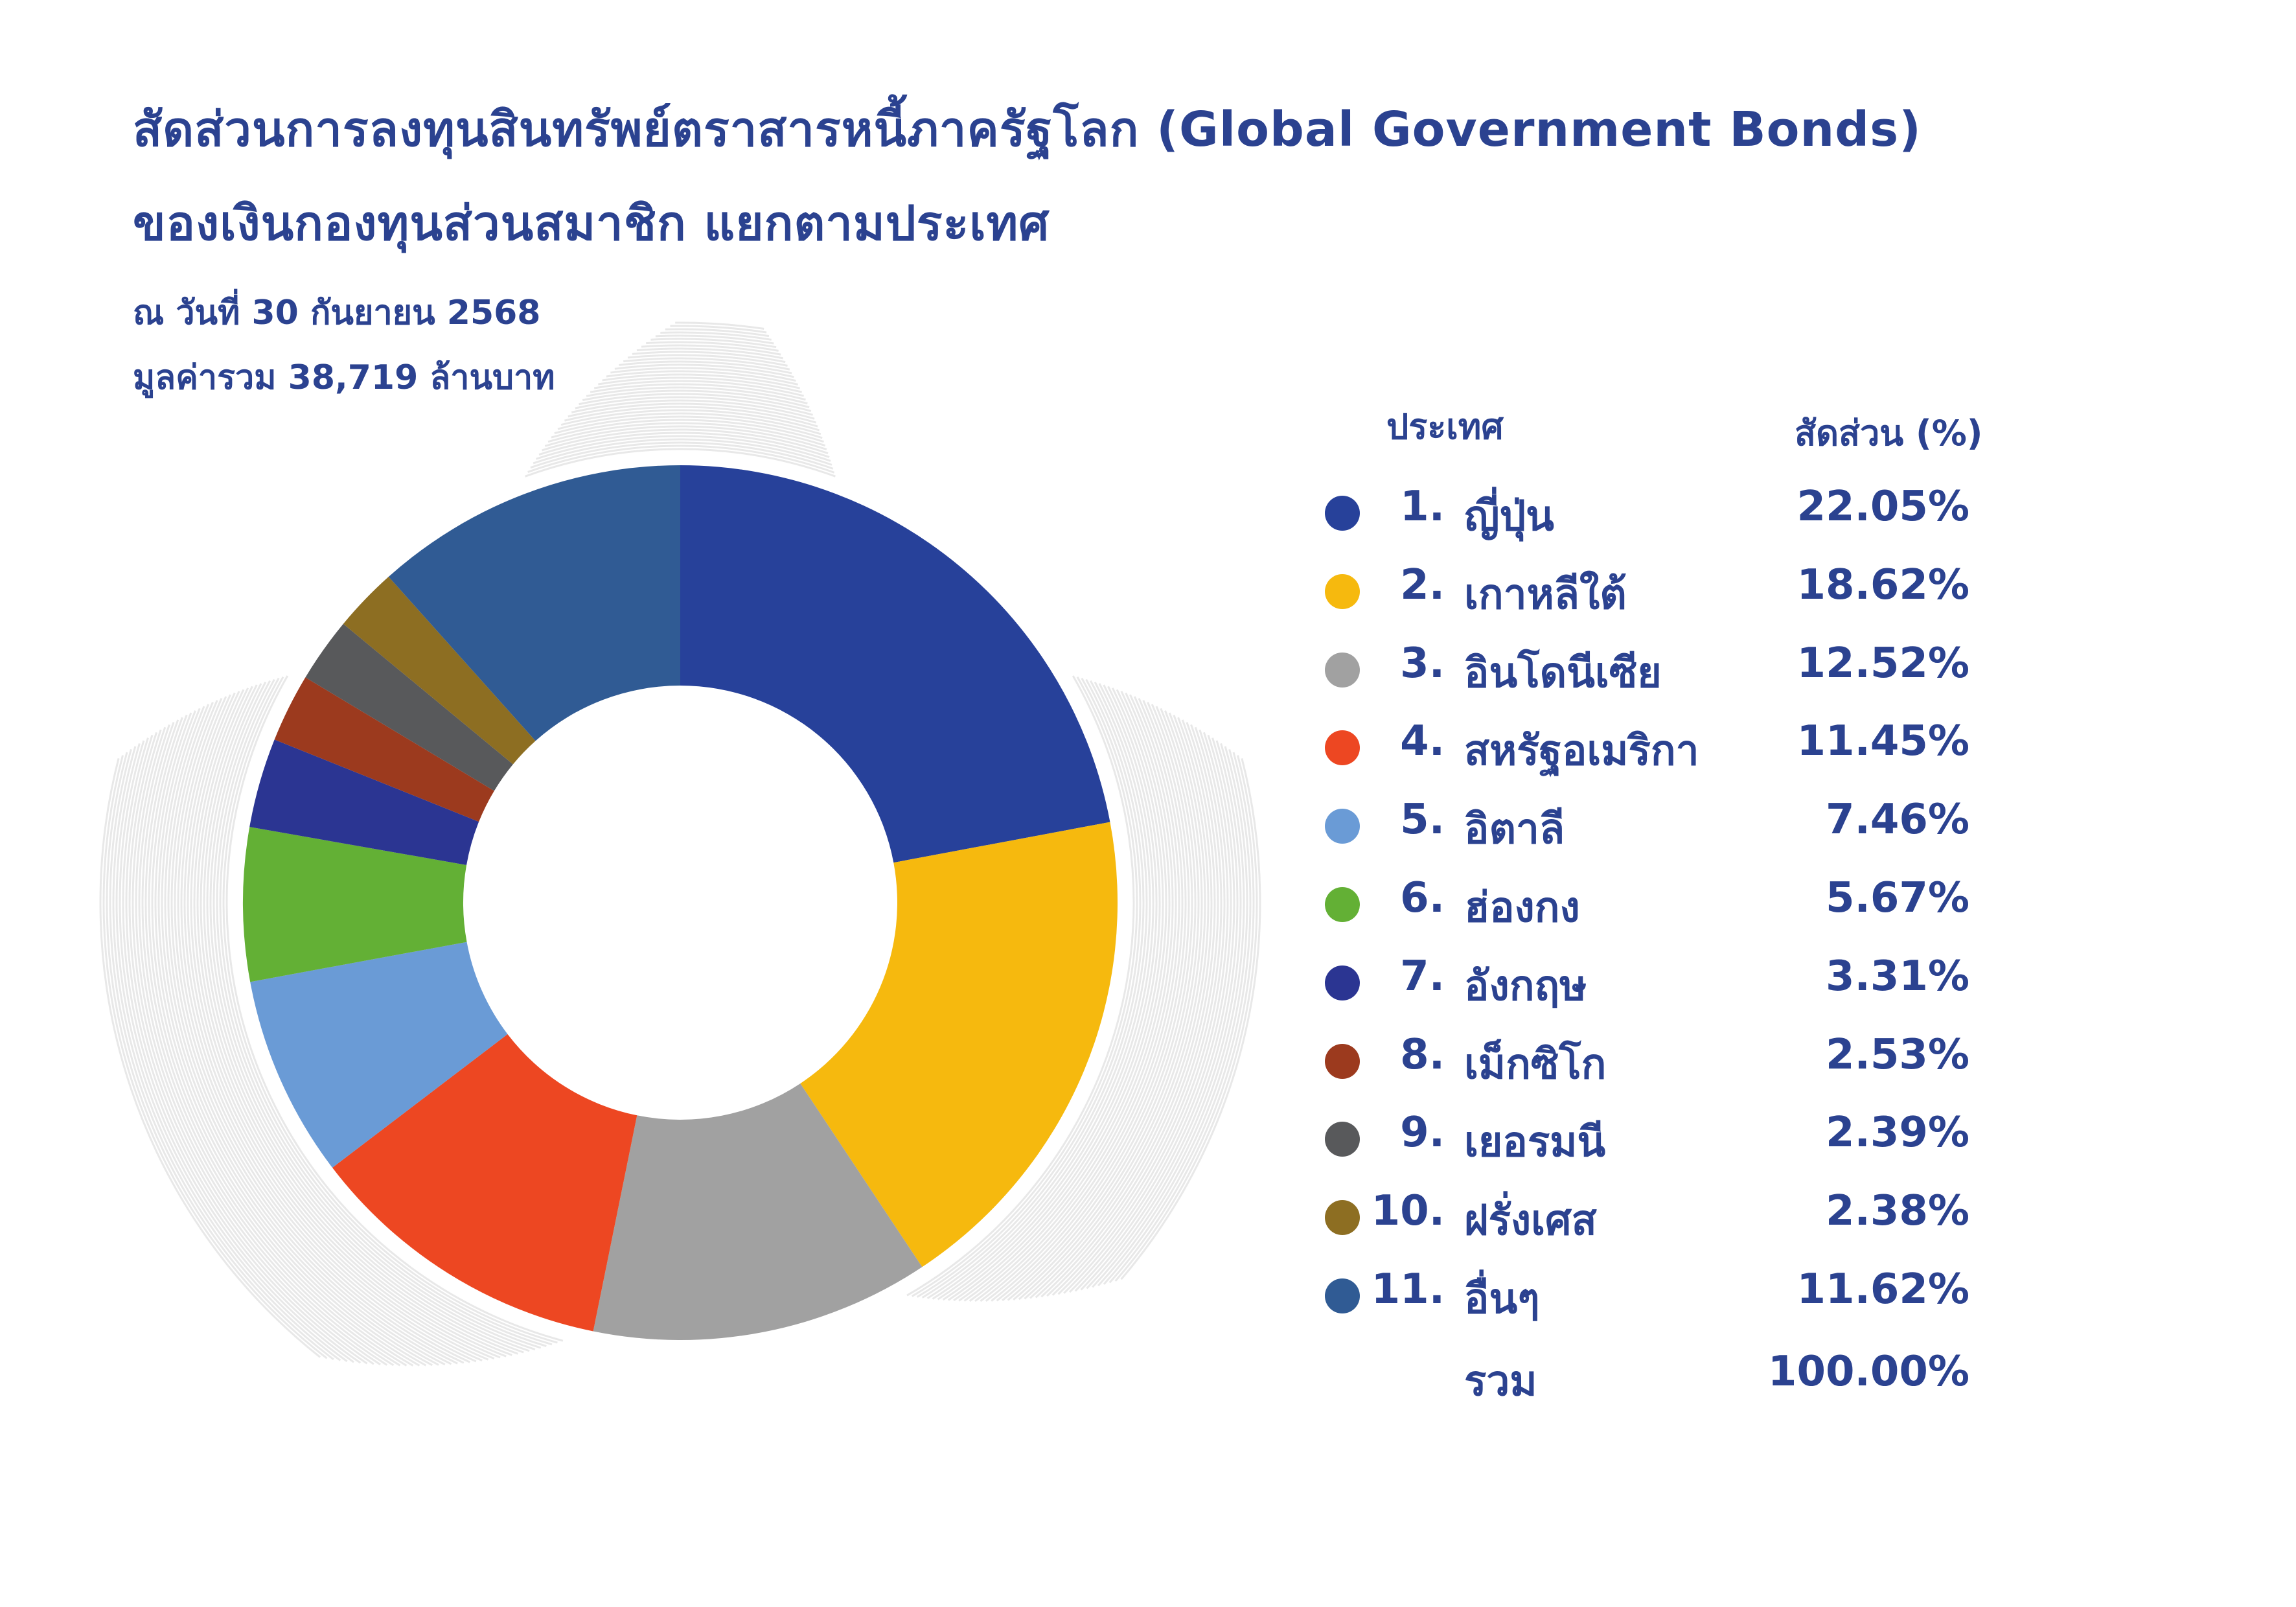  I want to click on legend-country-name: อิตาลี, so click(1514, 829).